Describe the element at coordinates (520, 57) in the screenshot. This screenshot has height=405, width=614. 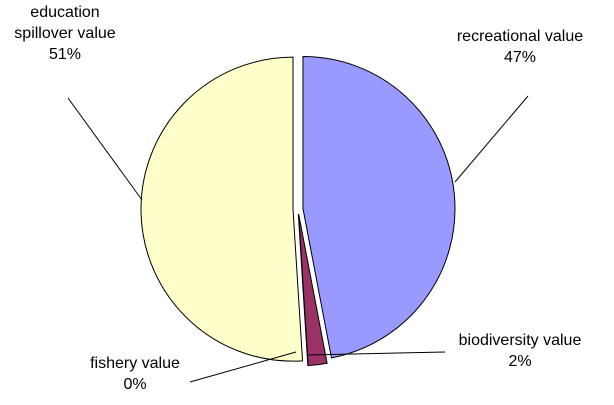
I see `percent-label: 47%` at that location.